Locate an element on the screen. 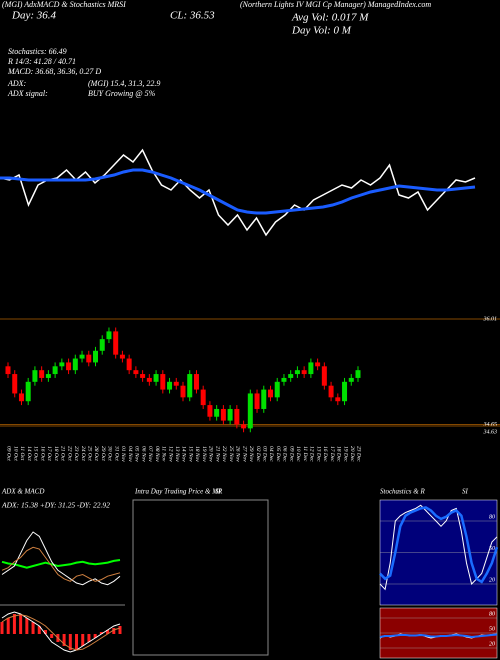  adx-text: ADX: is located at coordinates (17, 83).